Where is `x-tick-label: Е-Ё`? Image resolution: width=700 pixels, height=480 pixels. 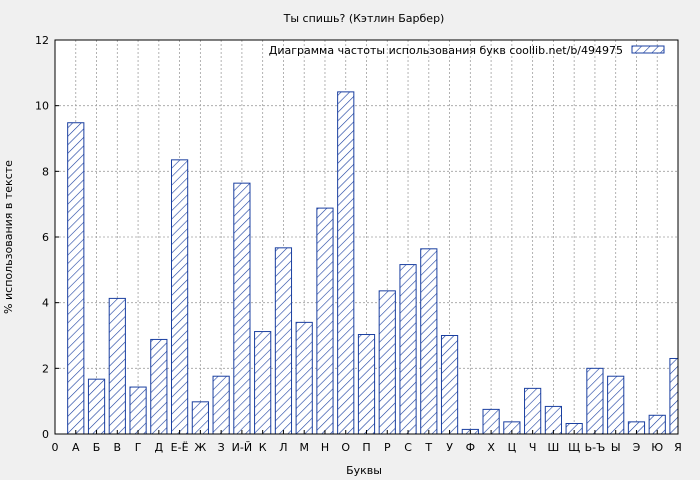 x-tick-label: Е-Ё is located at coordinates (180, 447).